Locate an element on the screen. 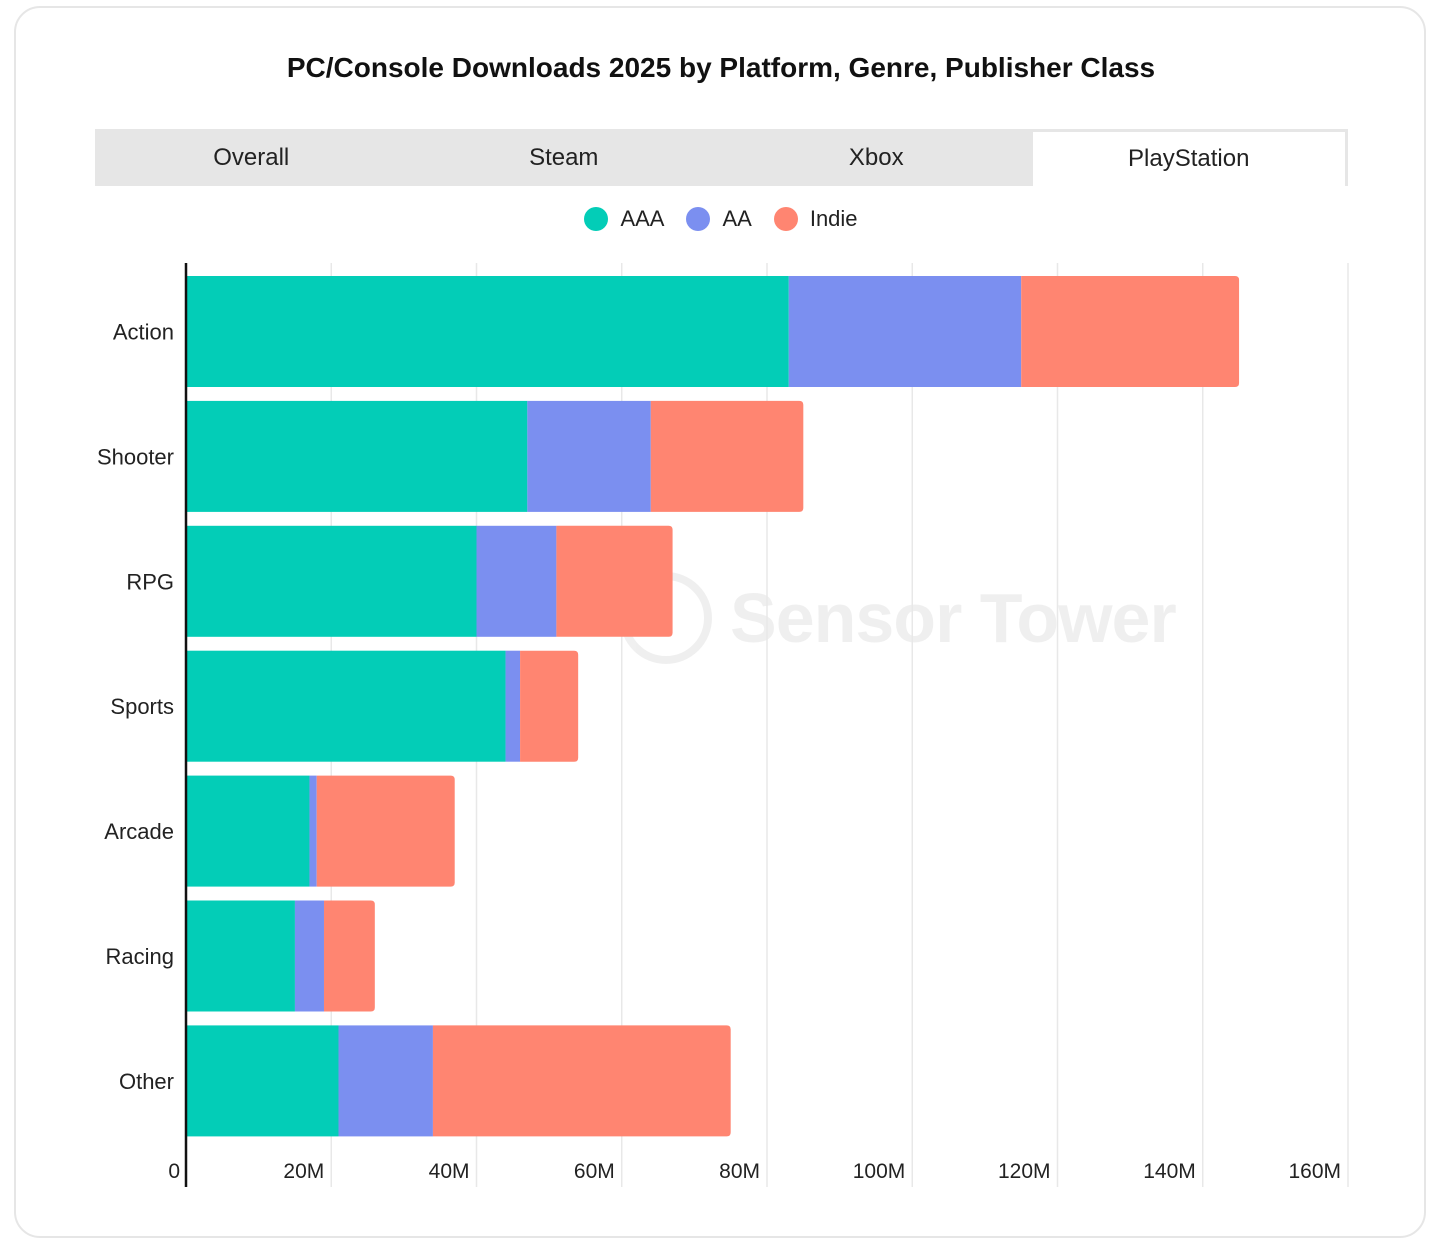 The image size is (1442, 1250). tab-xbox: Xbox is located at coordinates (876, 157).